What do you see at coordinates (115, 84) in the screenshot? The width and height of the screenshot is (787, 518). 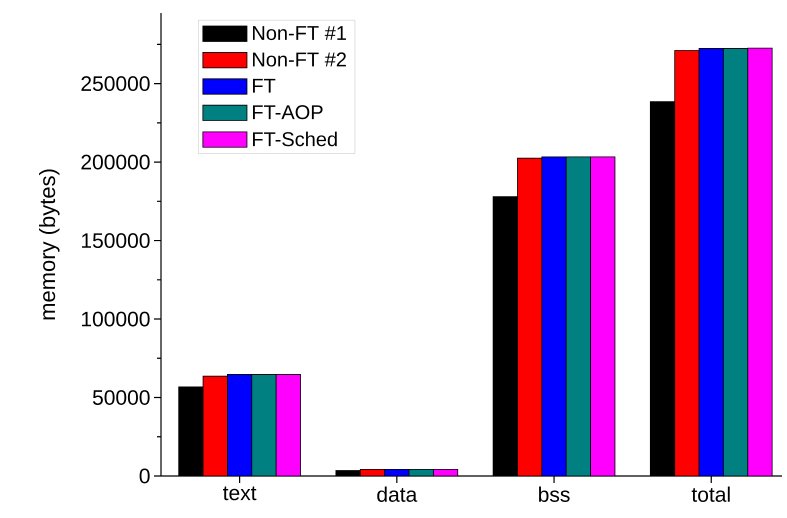 I see `y-tick-label: 250000` at bounding box center [115, 84].